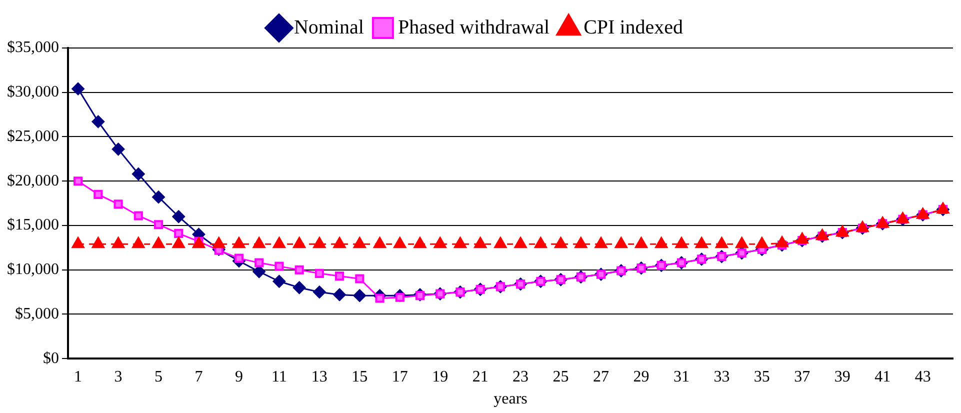 This screenshot has width=961, height=413. What do you see at coordinates (33, 269) in the screenshot?
I see `y-tick-label: $10,000` at bounding box center [33, 269].